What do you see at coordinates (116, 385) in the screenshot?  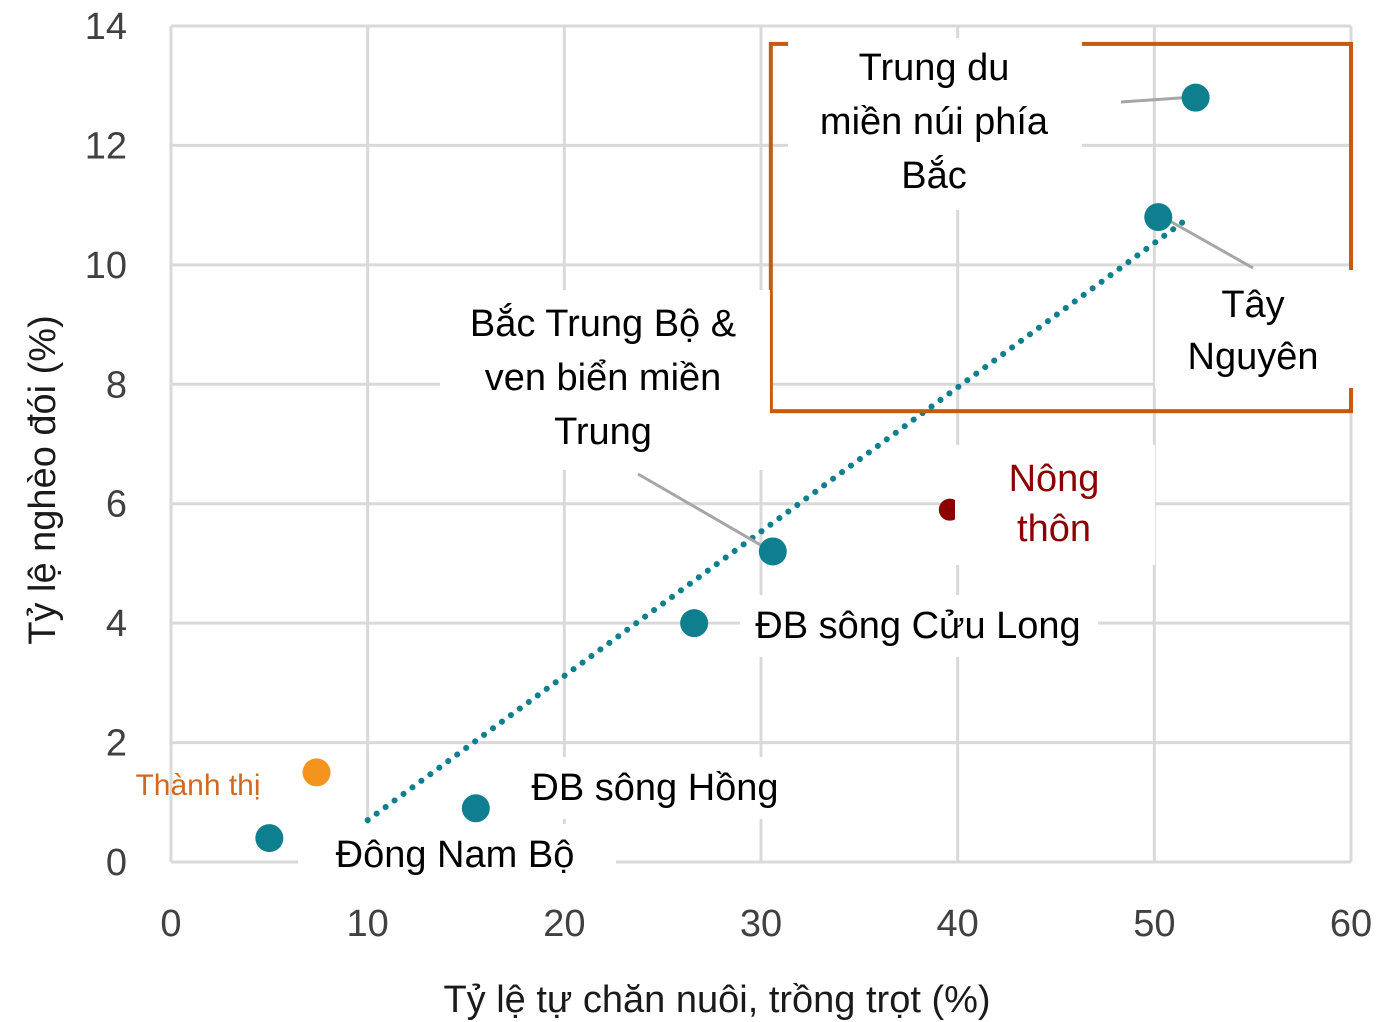 I see `y-tick-label: 8` at bounding box center [116, 385].